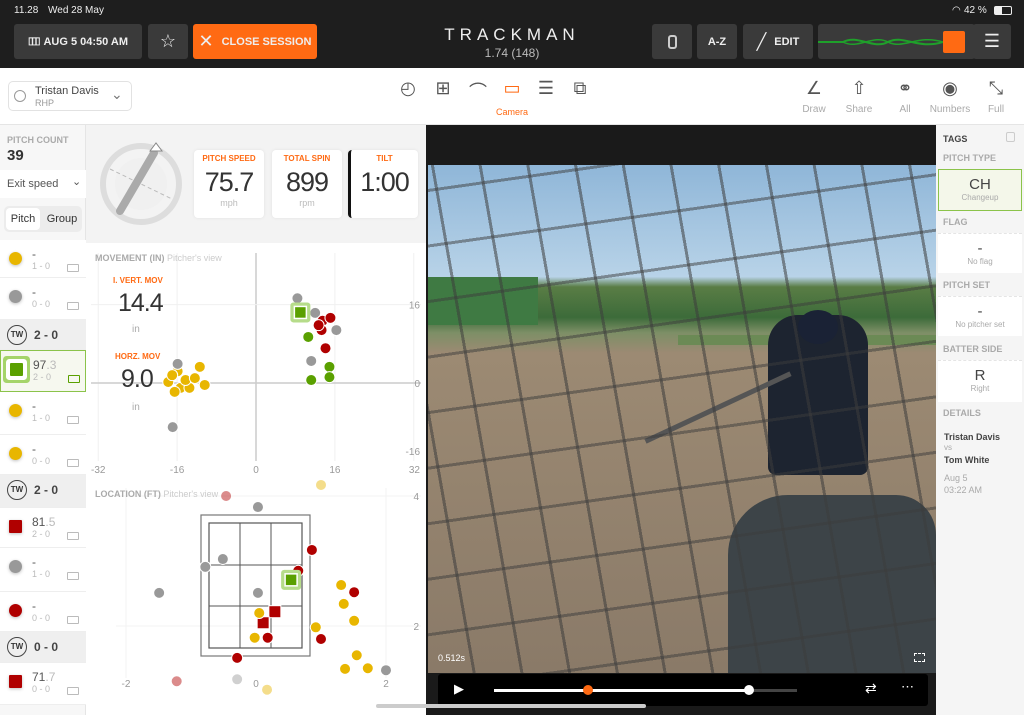  Describe the element at coordinates (76, 10) in the screenshot. I see `status-date: Wed 28 May` at that location.